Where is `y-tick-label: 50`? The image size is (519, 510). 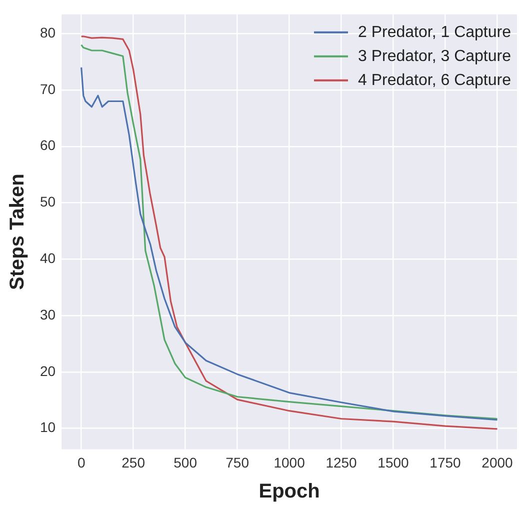 y-tick-label: 50 is located at coordinates (48, 202).